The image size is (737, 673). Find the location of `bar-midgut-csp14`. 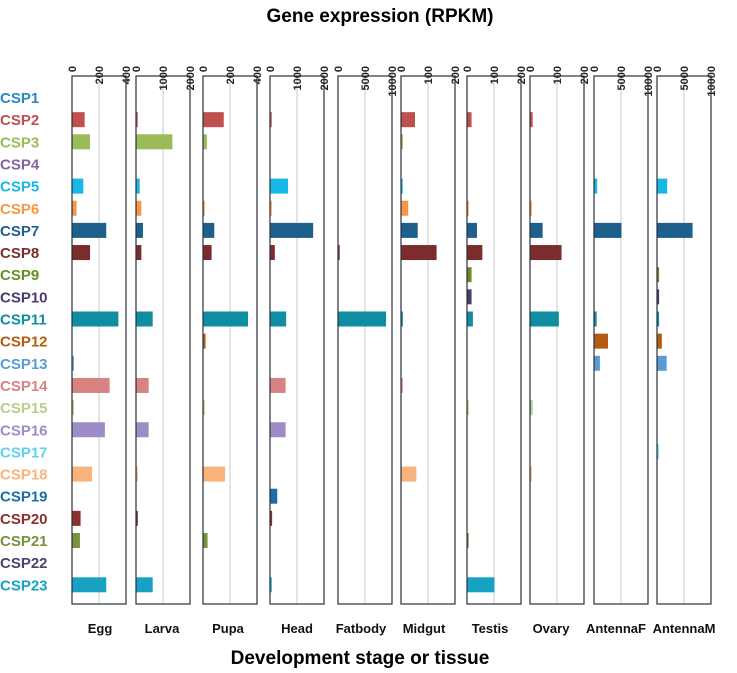

bar-midgut-csp14 is located at coordinates (402, 385).